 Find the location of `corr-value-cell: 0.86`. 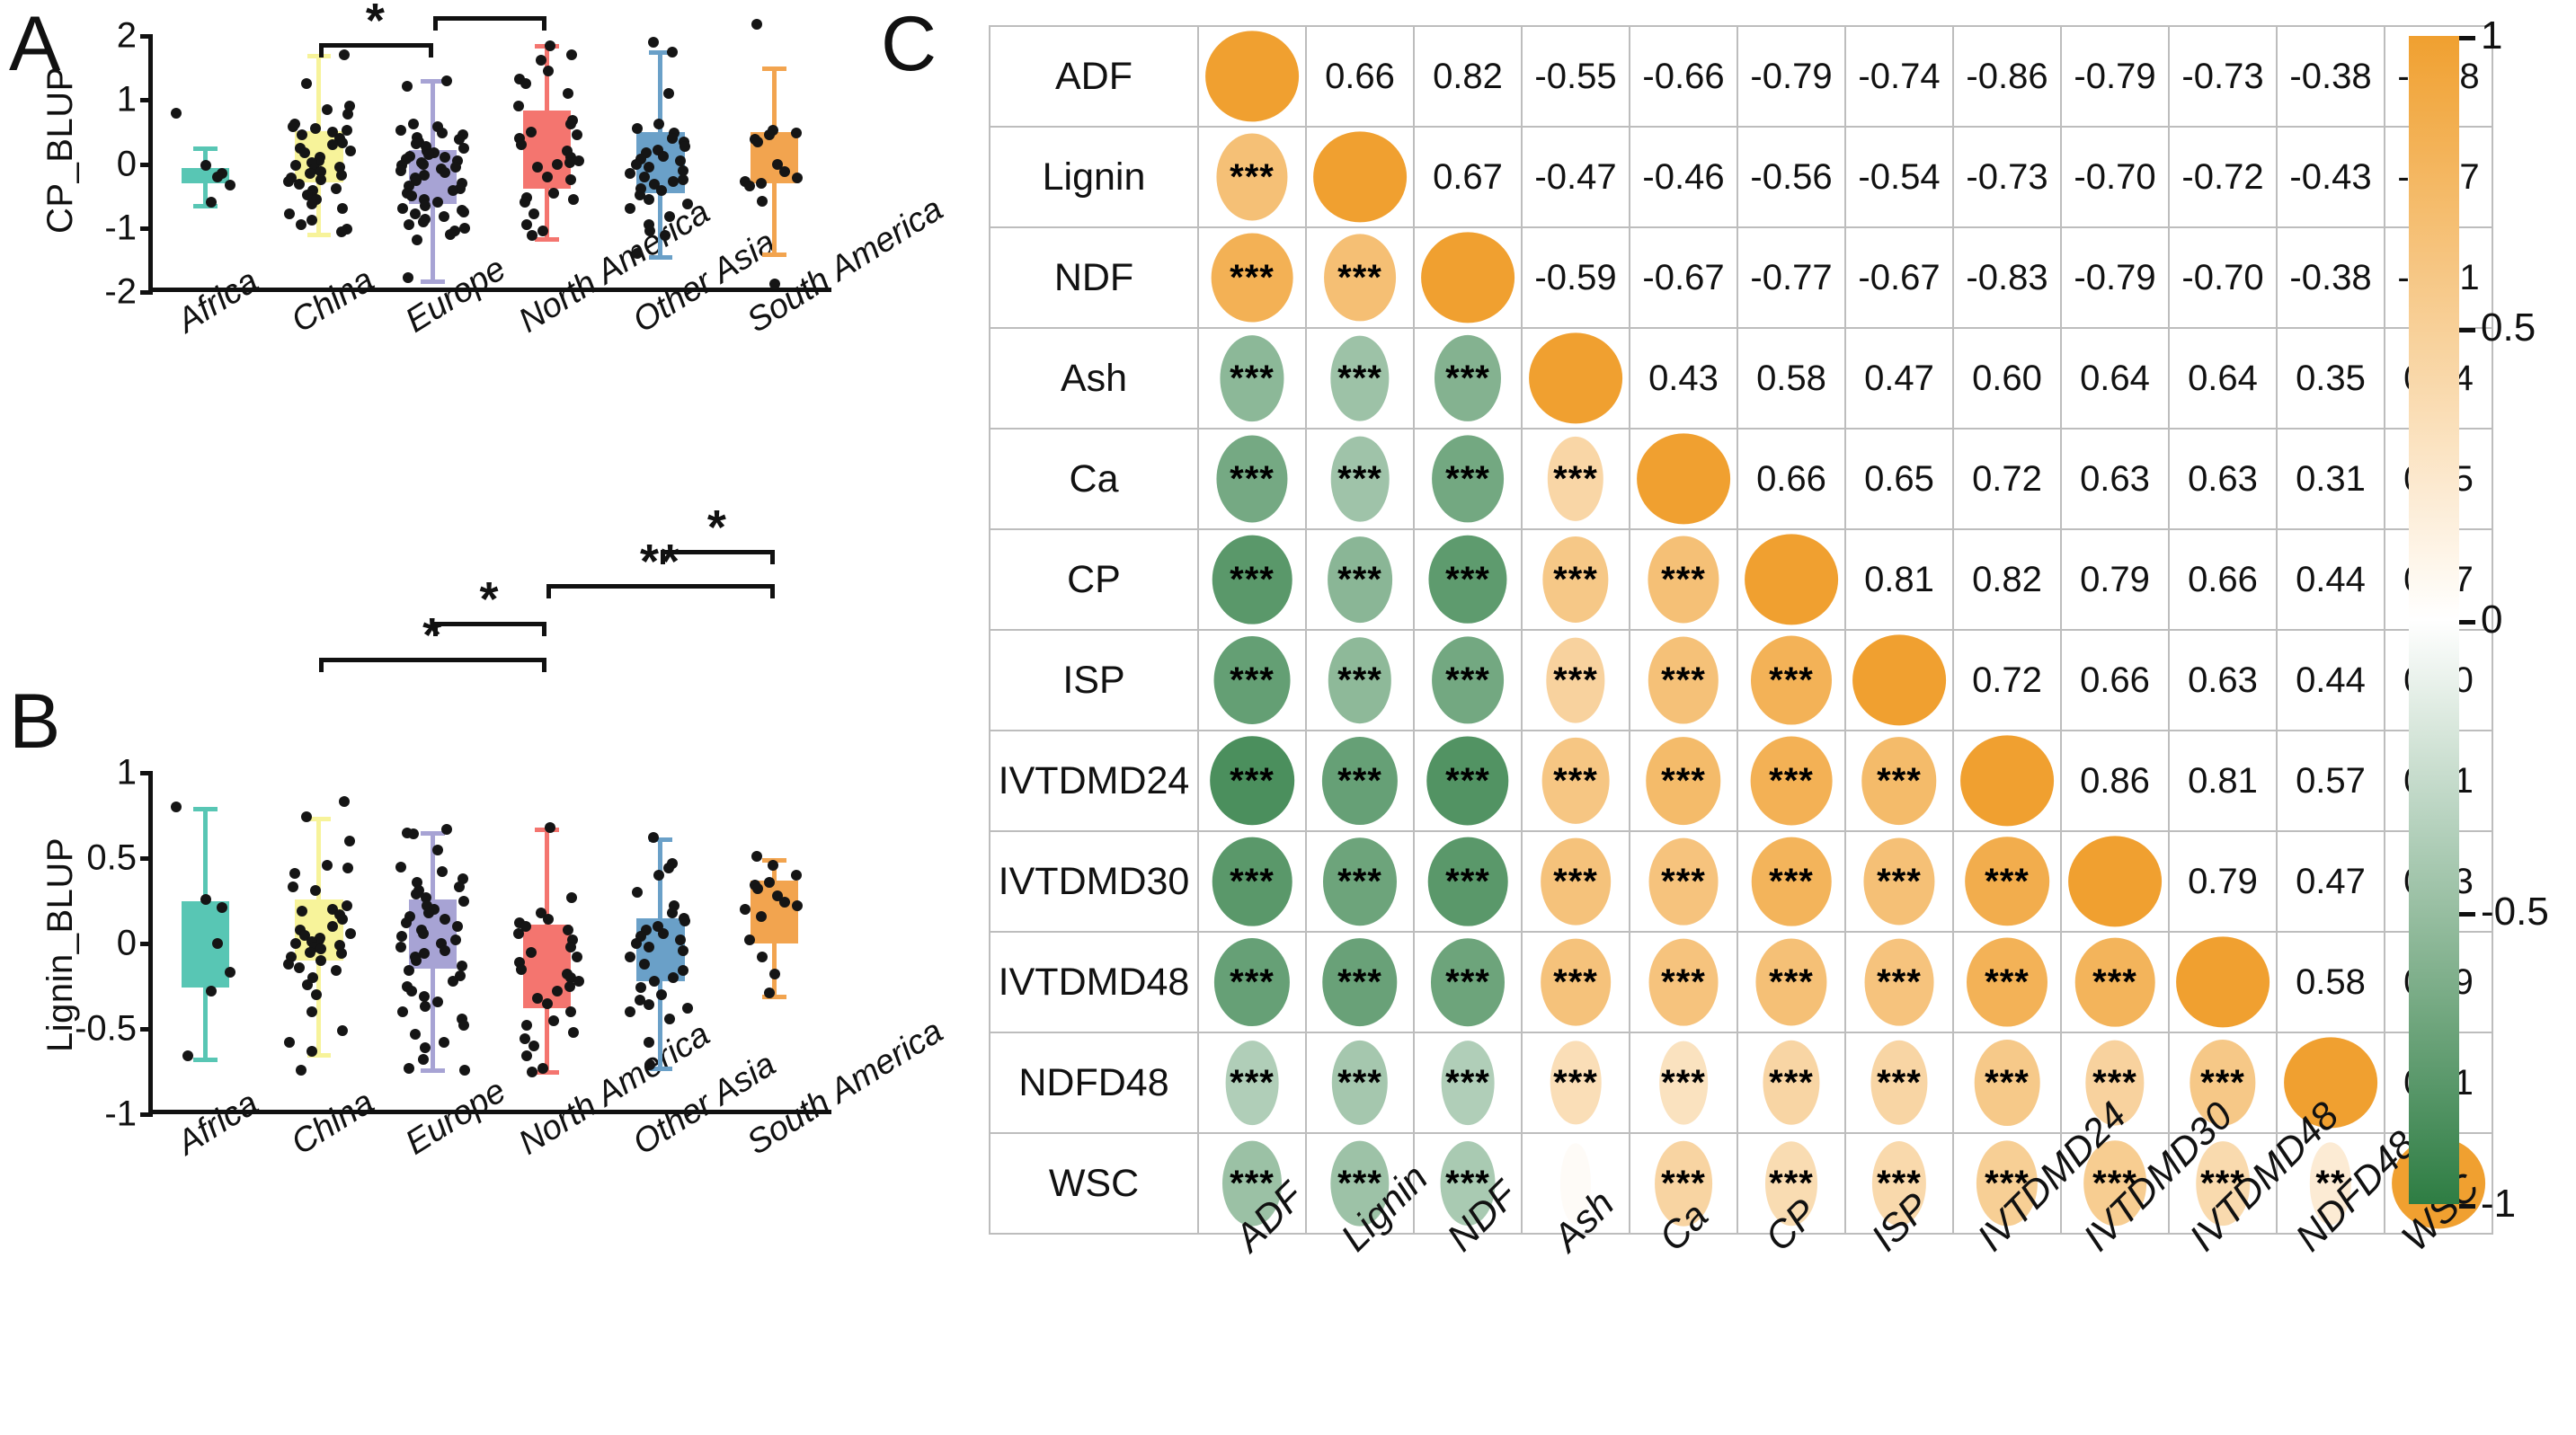

corr-value-cell: 0.86 is located at coordinates (2115, 781).